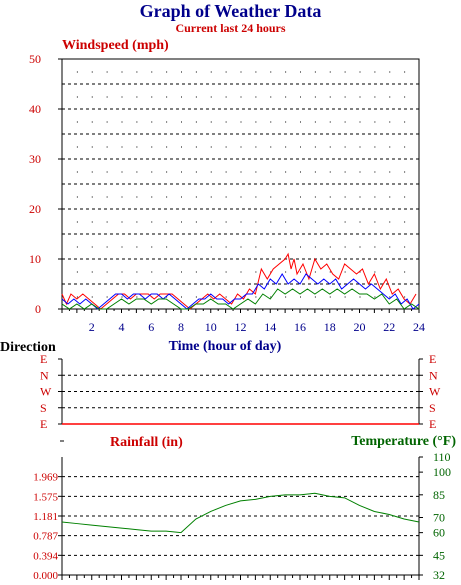 The width and height of the screenshot is (461, 585). What do you see at coordinates (442, 457) in the screenshot?
I see `temperature-y-tick-label: 110` at bounding box center [442, 457].